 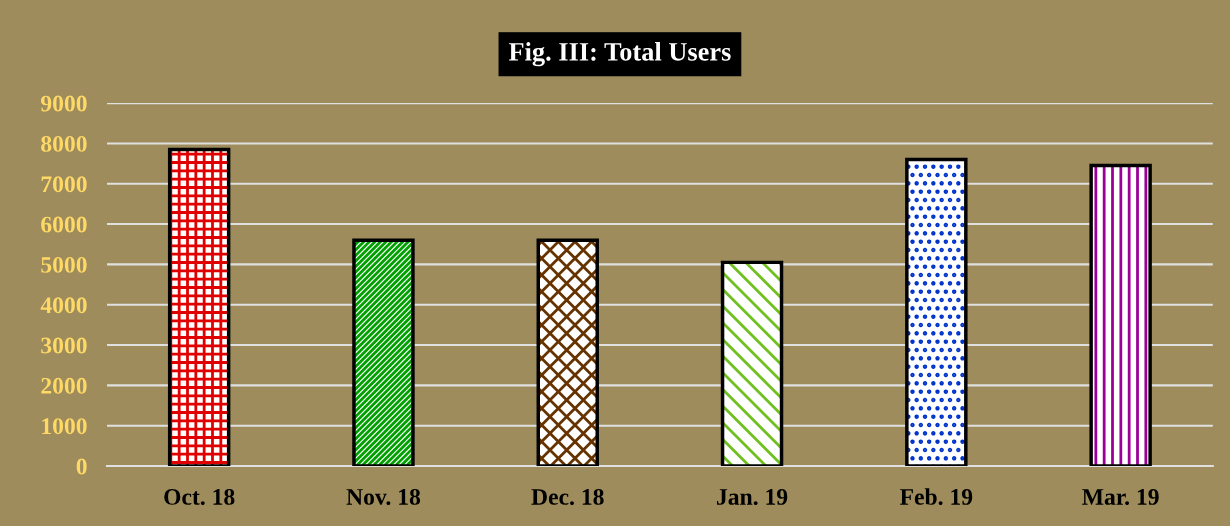 What do you see at coordinates (64, 385) in the screenshot?
I see `y-tick-label: 2000` at bounding box center [64, 385].